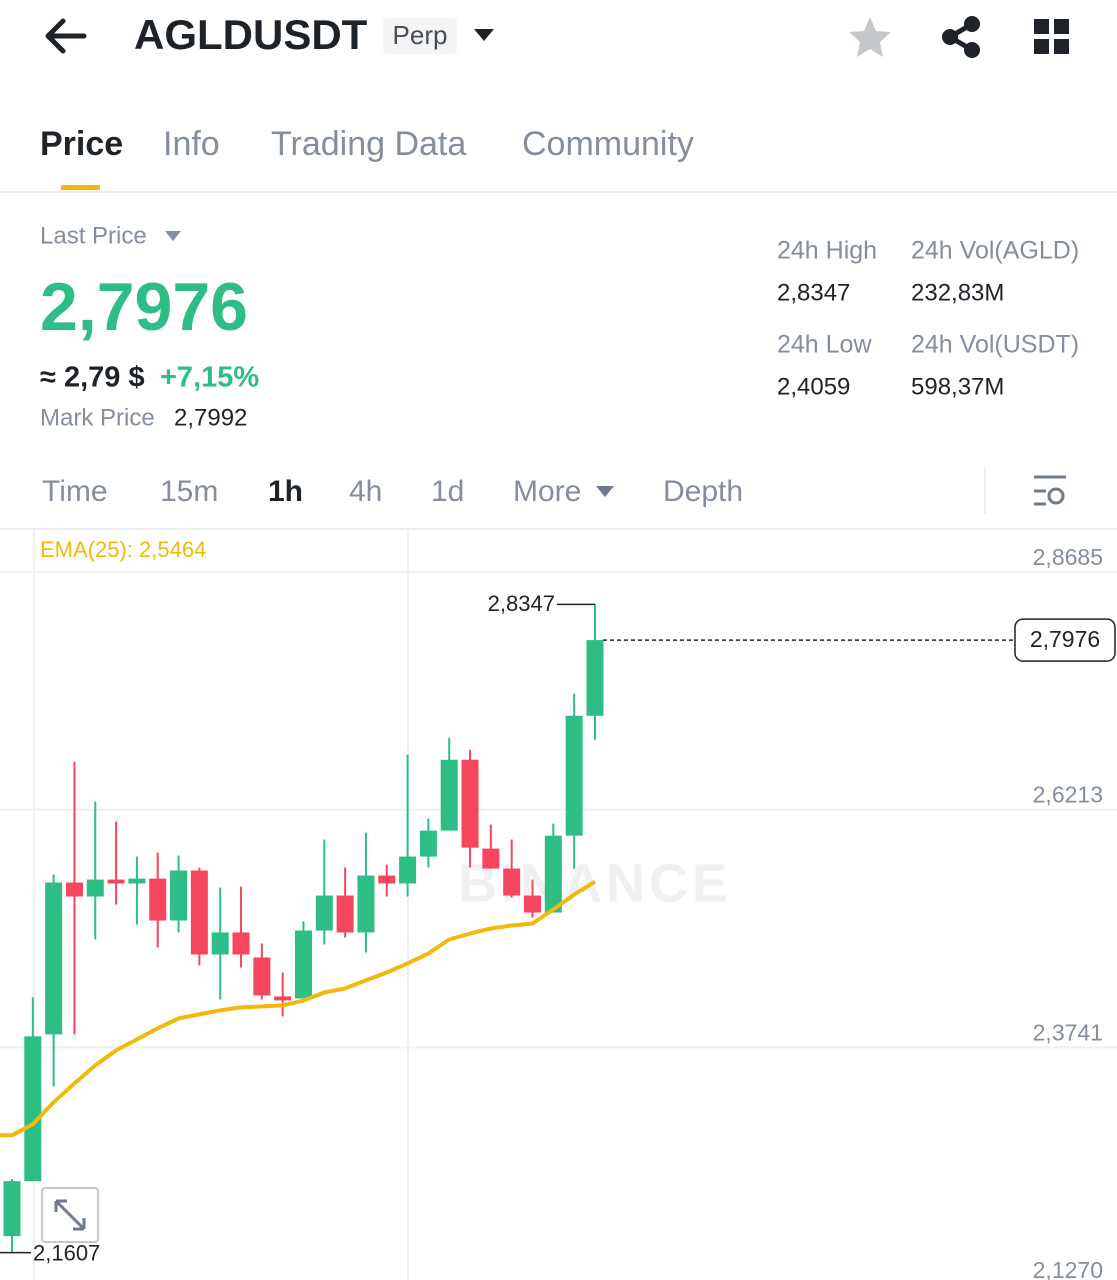  Describe the element at coordinates (123, 549) in the screenshot. I see `ema-label: EMA(25): 2,5464` at that location.